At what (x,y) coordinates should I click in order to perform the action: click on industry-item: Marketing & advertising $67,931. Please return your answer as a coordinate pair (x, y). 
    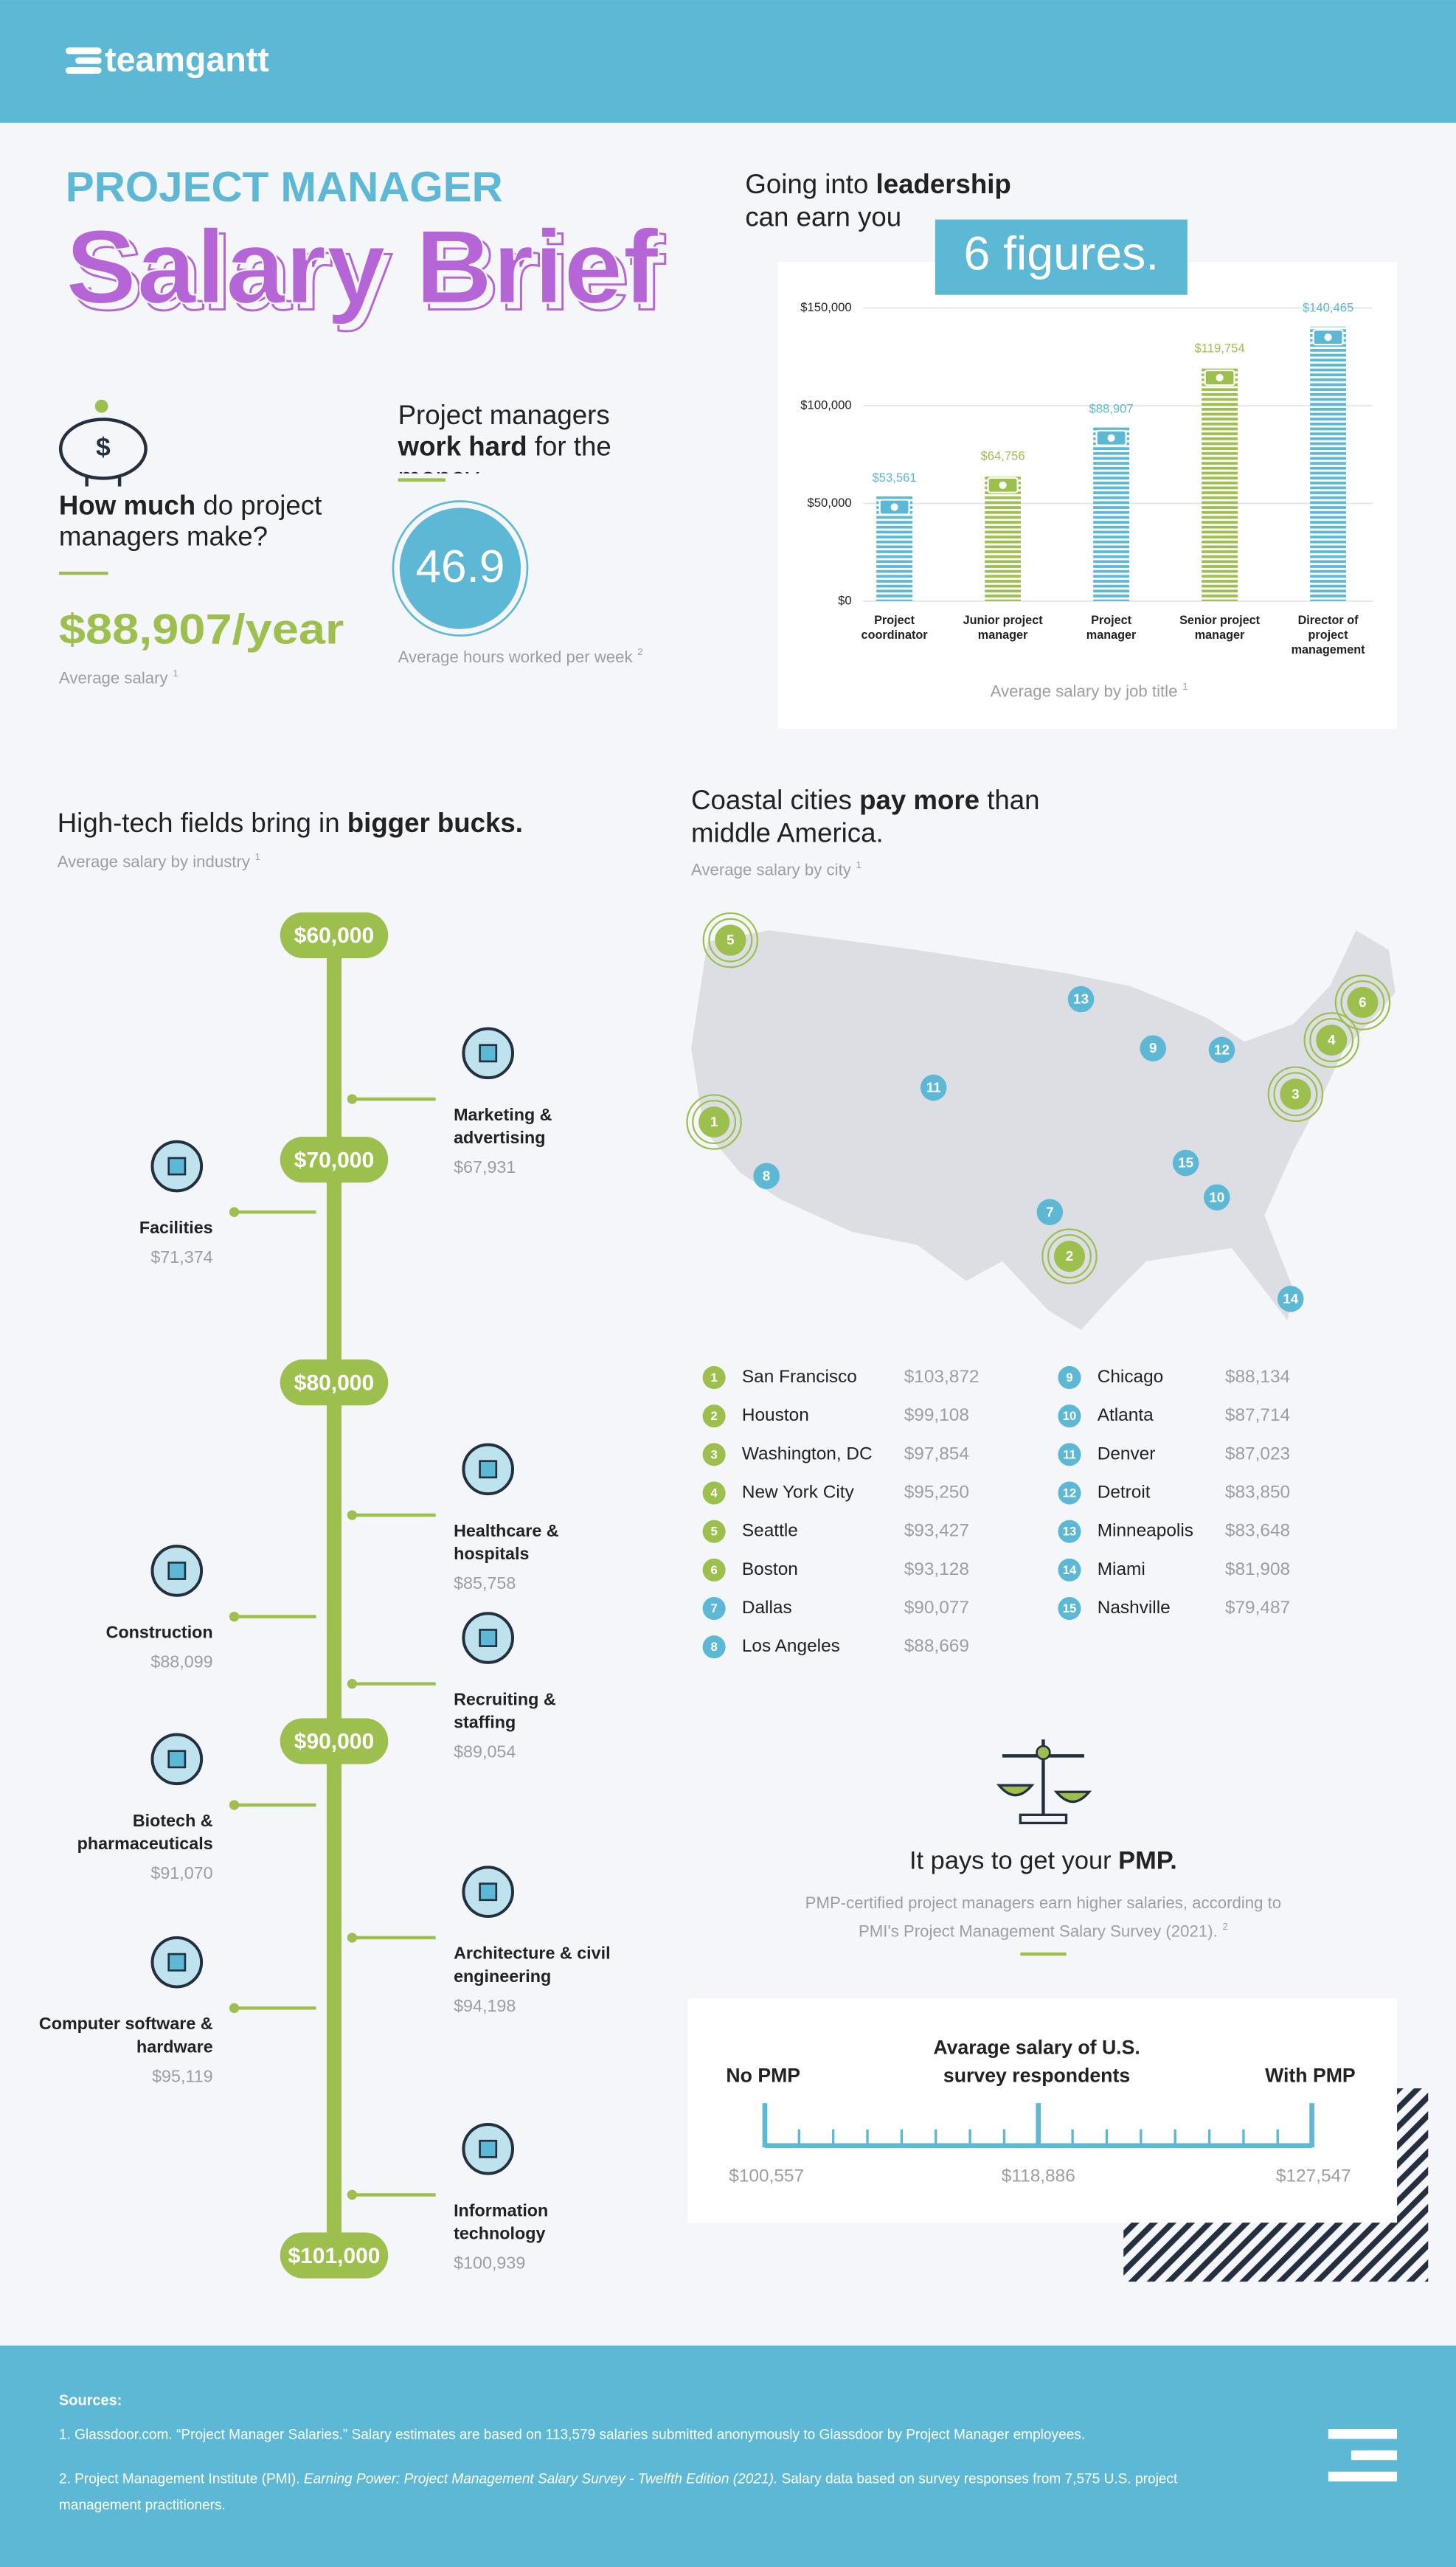
    Looking at the image, I should click on (519, 1142).